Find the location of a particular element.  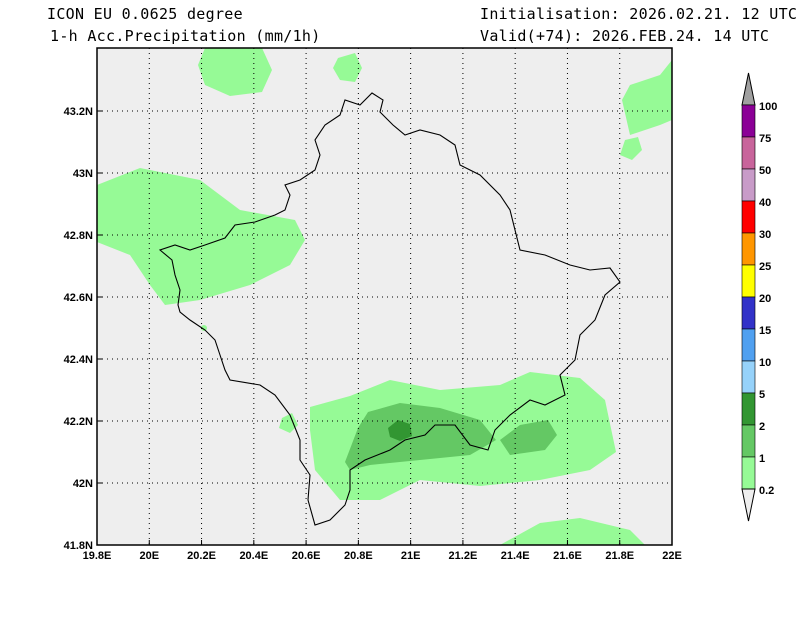

lon-tick-label: 20.2E is located at coordinates (201, 556).